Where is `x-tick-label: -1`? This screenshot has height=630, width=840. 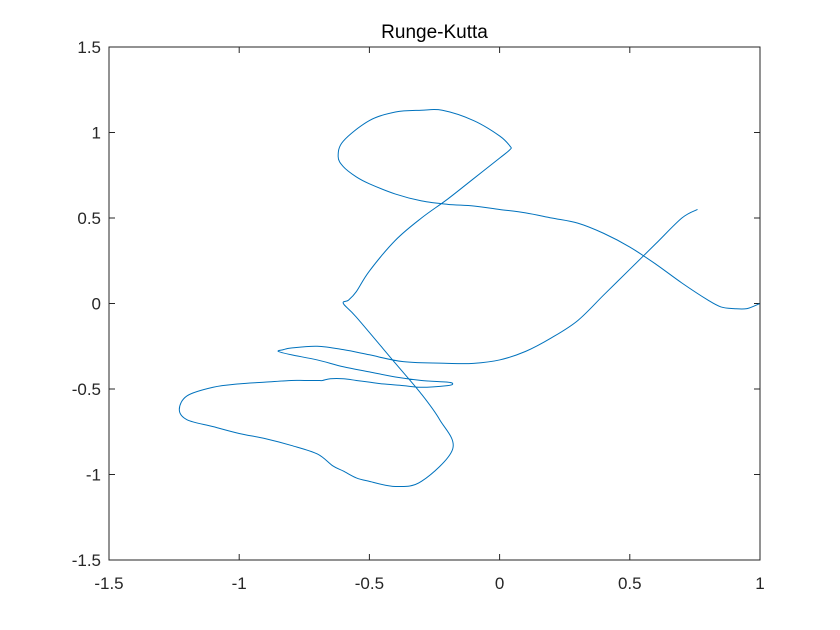 x-tick-label: -1 is located at coordinates (239, 583).